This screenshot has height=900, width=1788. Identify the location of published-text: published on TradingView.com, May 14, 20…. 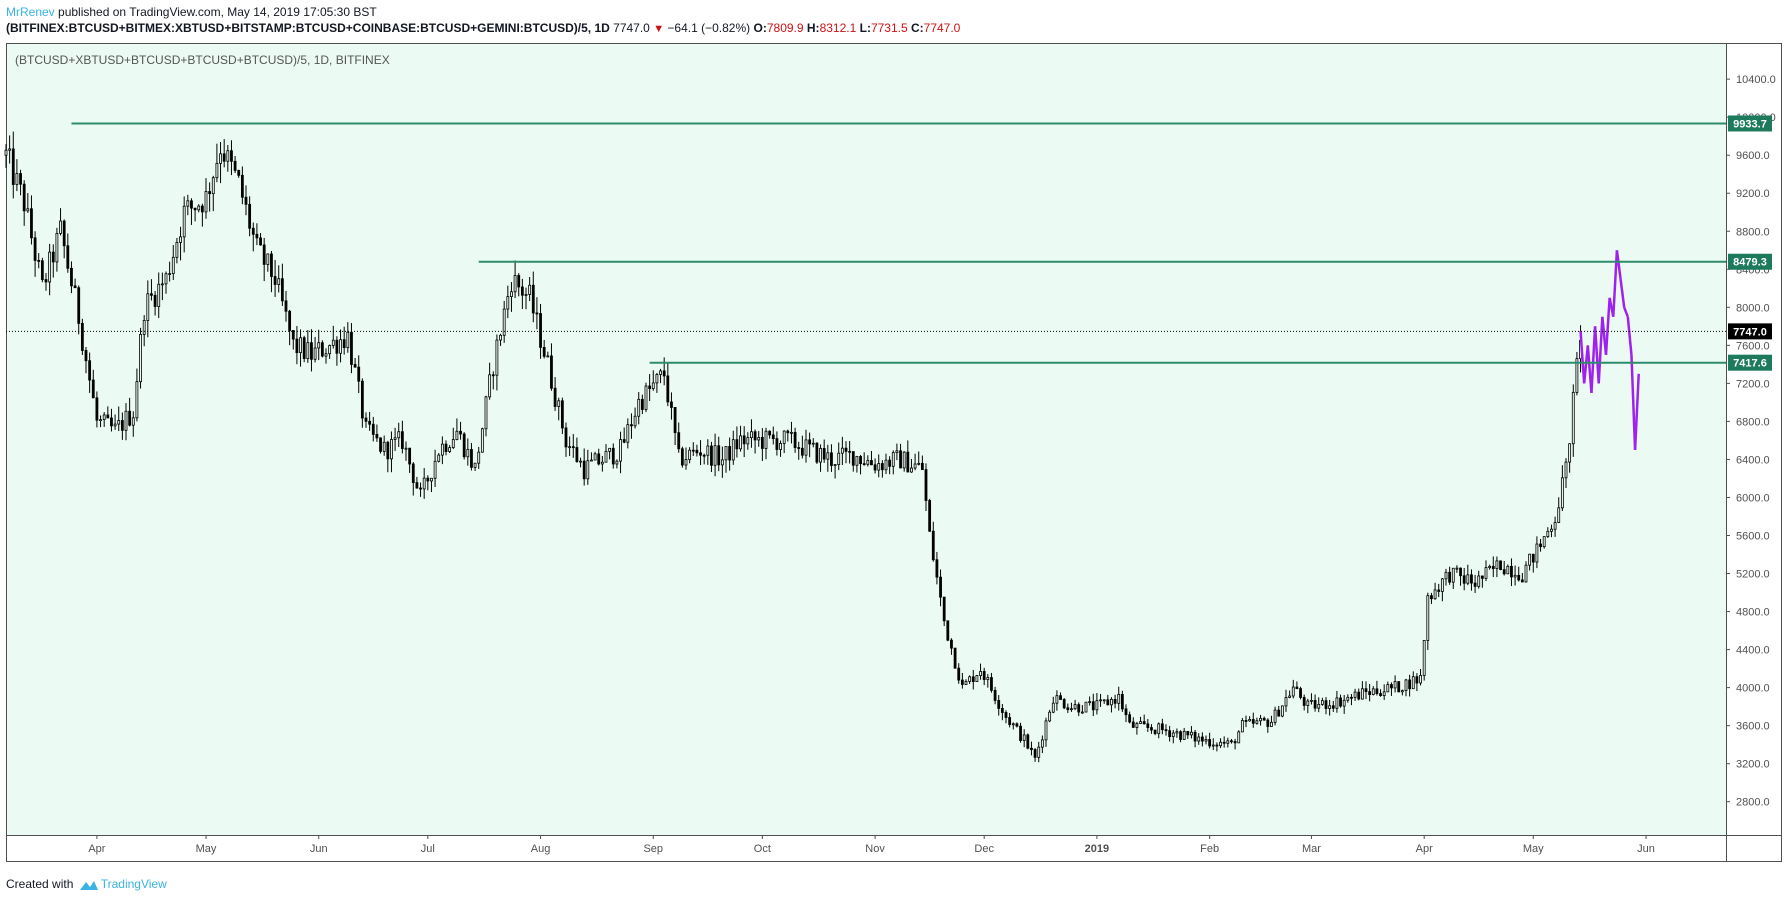
(215, 12).